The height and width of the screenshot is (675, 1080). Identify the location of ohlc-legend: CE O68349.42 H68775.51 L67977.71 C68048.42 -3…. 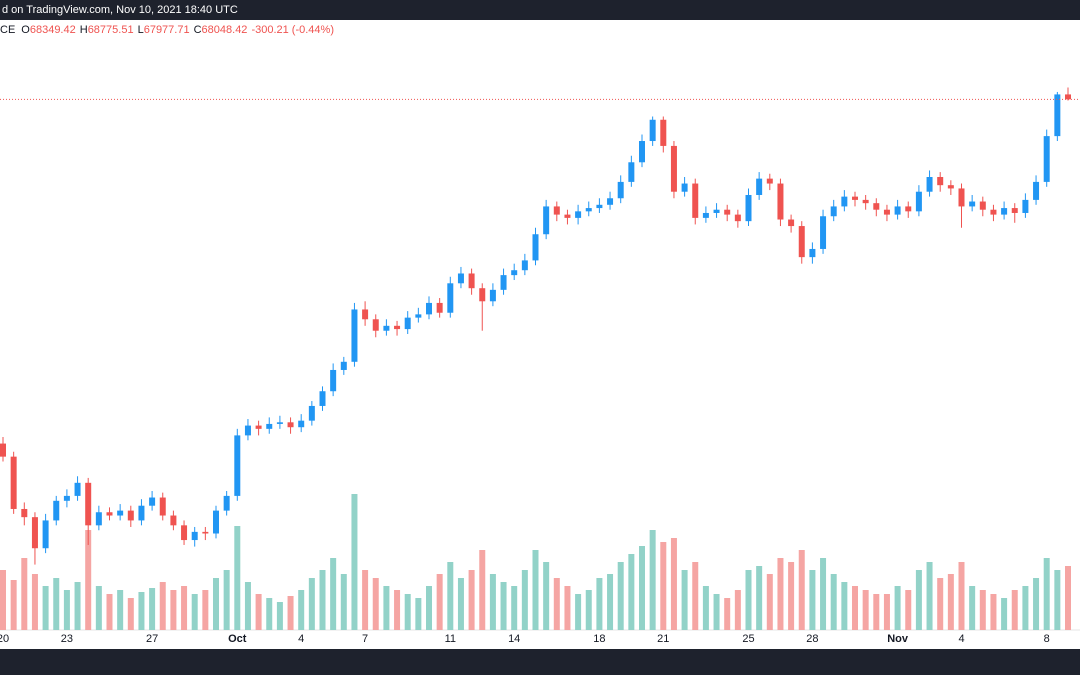
(167, 30).